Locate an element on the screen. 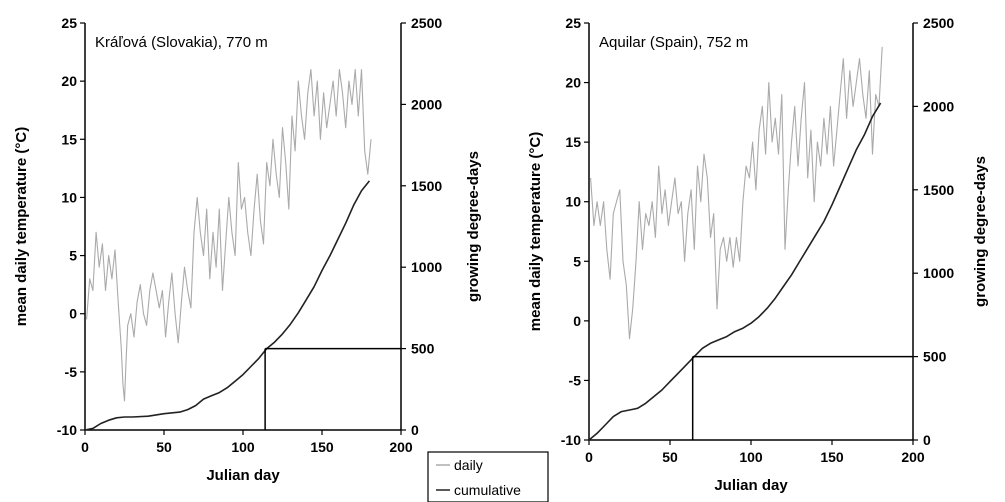 The width and height of the screenshot is (1005, 502). chart-legend: daily cumulative is located at coordinates (488, 476).